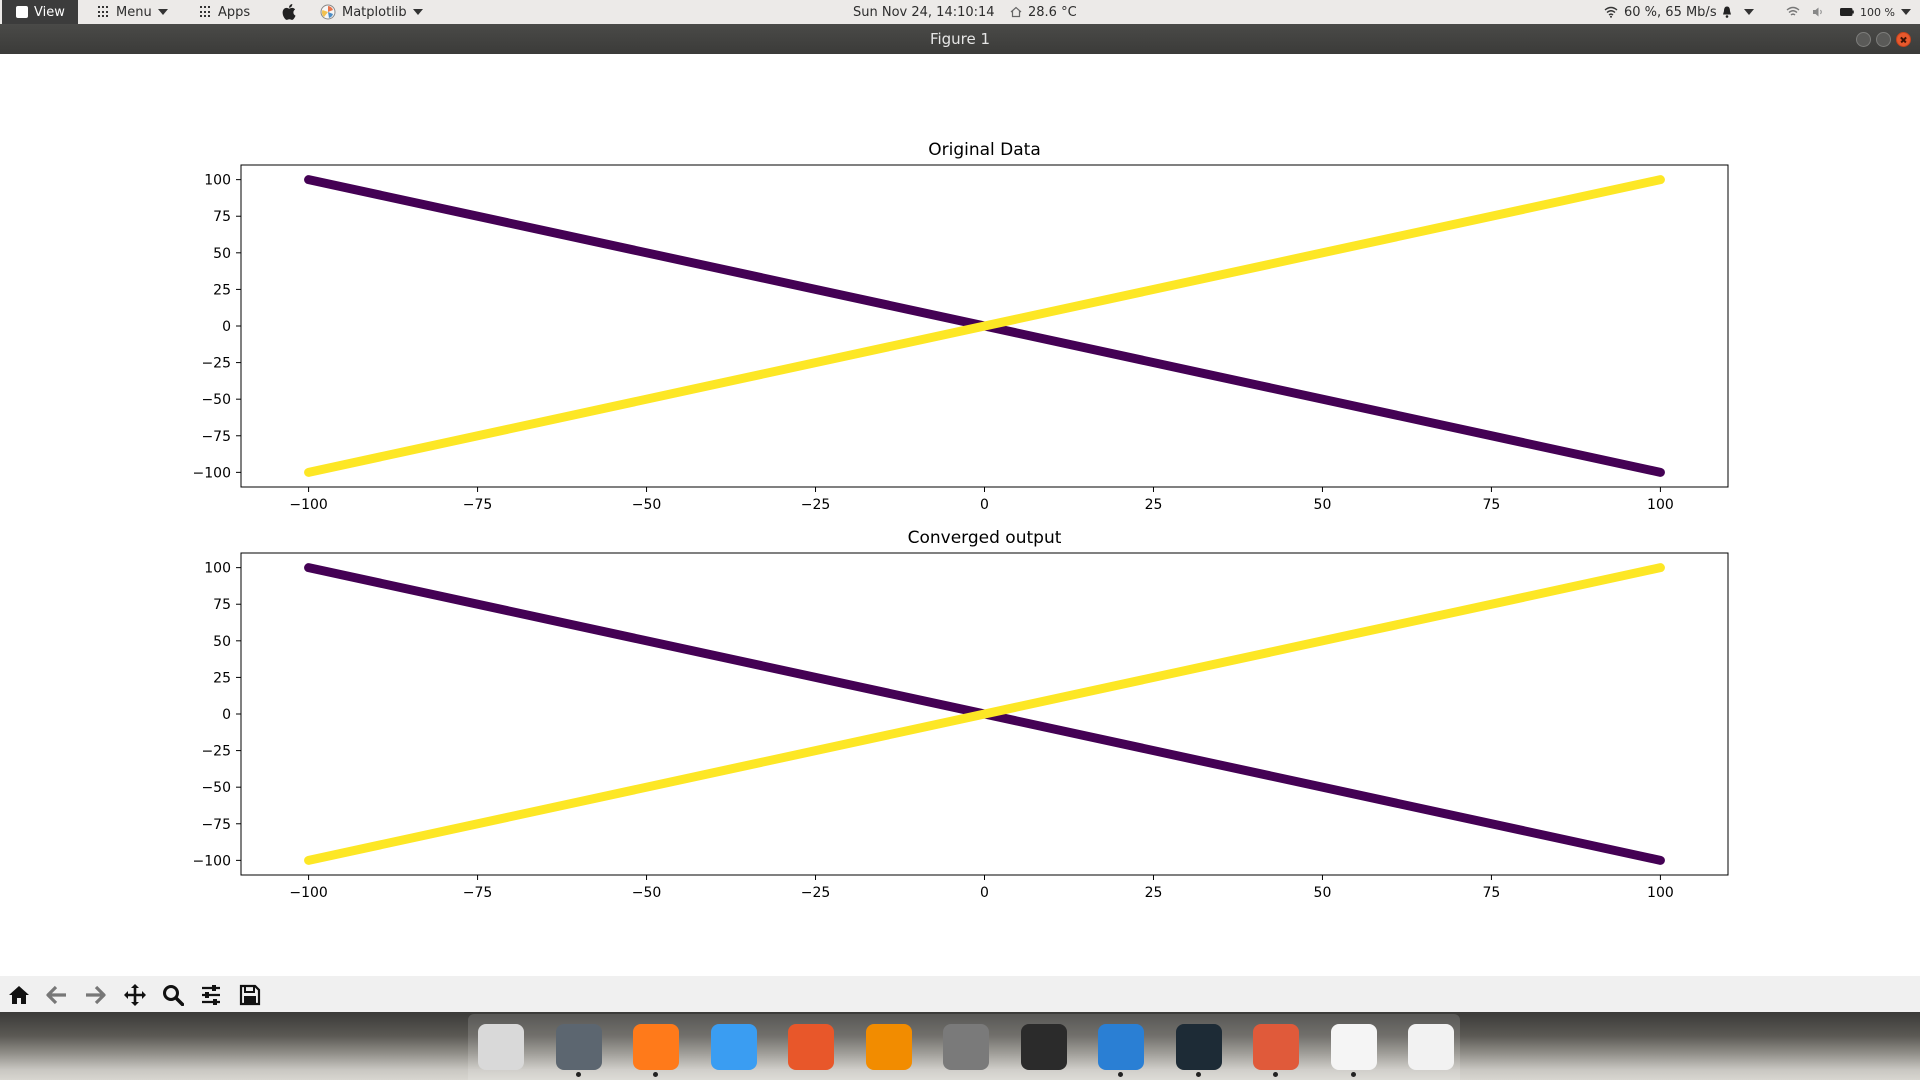  I want to click on pinwheel-icon, so click(1353, 1050).